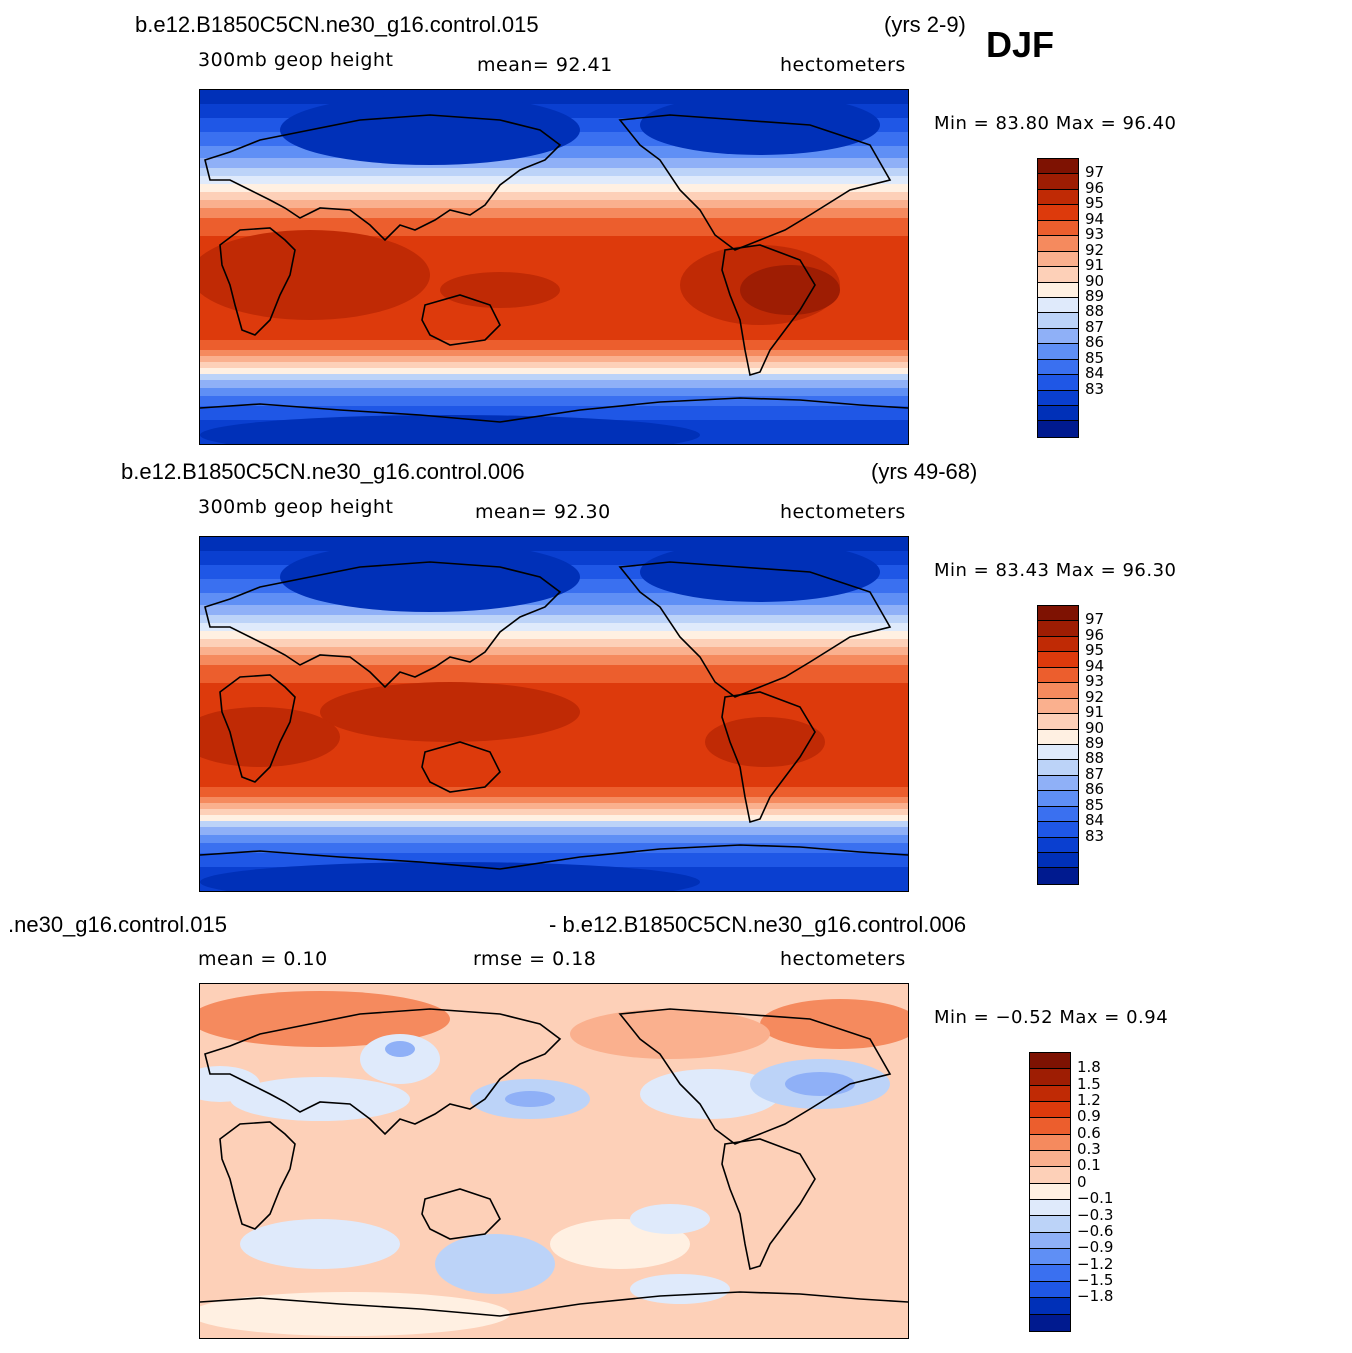 This screenshot has width=1352, height=1353. What do you see at coordinates (1089, 1165) in the screenshot?
I see `colorbar-tick-label: 0.1` at bounding box center [1089, 1165].